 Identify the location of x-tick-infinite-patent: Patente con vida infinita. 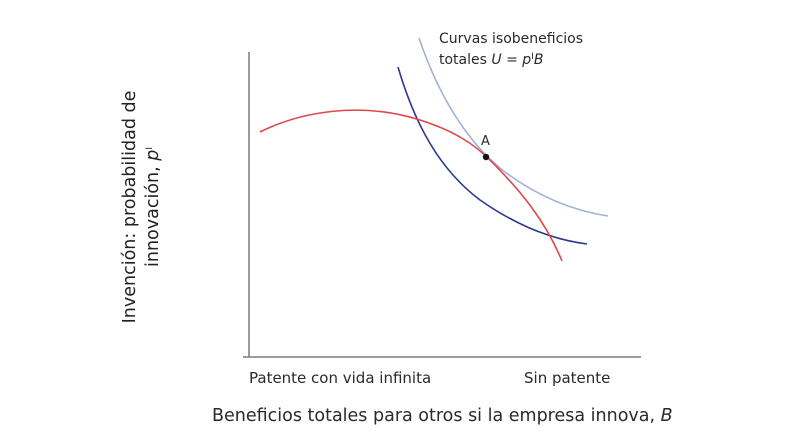
(340, 378).